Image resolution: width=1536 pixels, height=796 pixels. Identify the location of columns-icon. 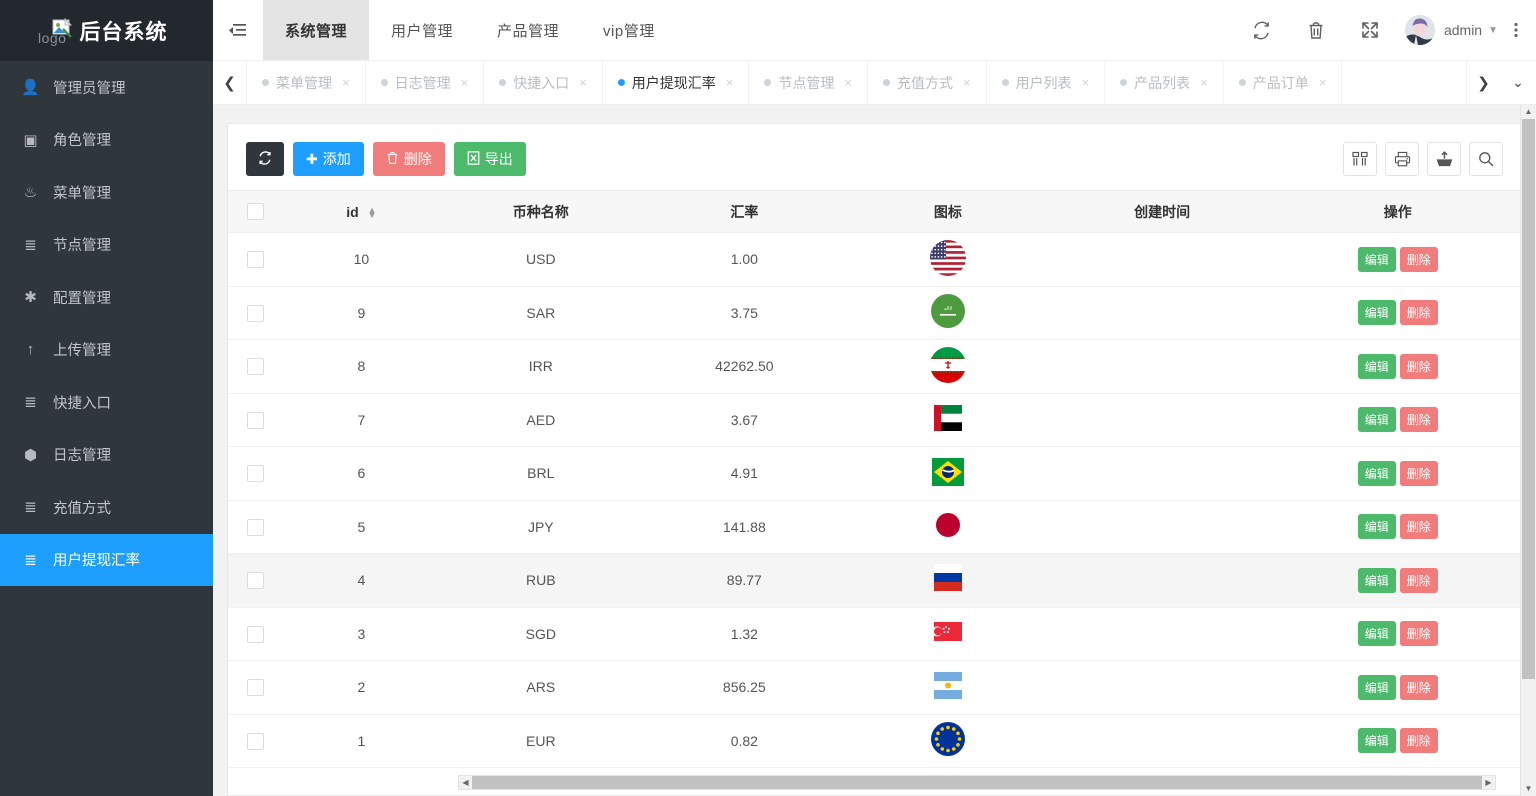
(1360, 159).